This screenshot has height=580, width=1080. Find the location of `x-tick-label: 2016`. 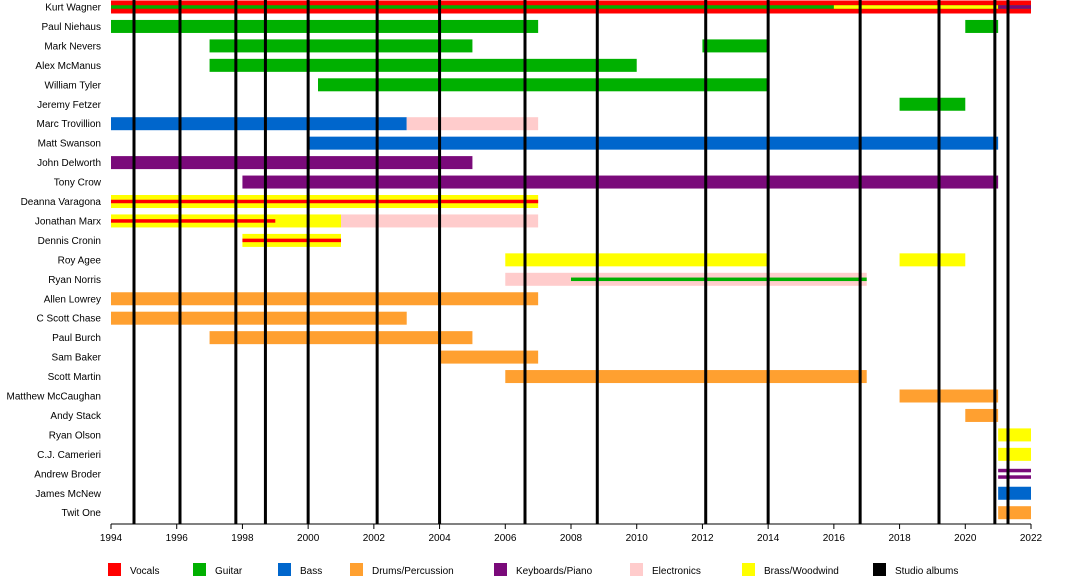

x-tick-label: 2016 is located at coordinates (834, 538).